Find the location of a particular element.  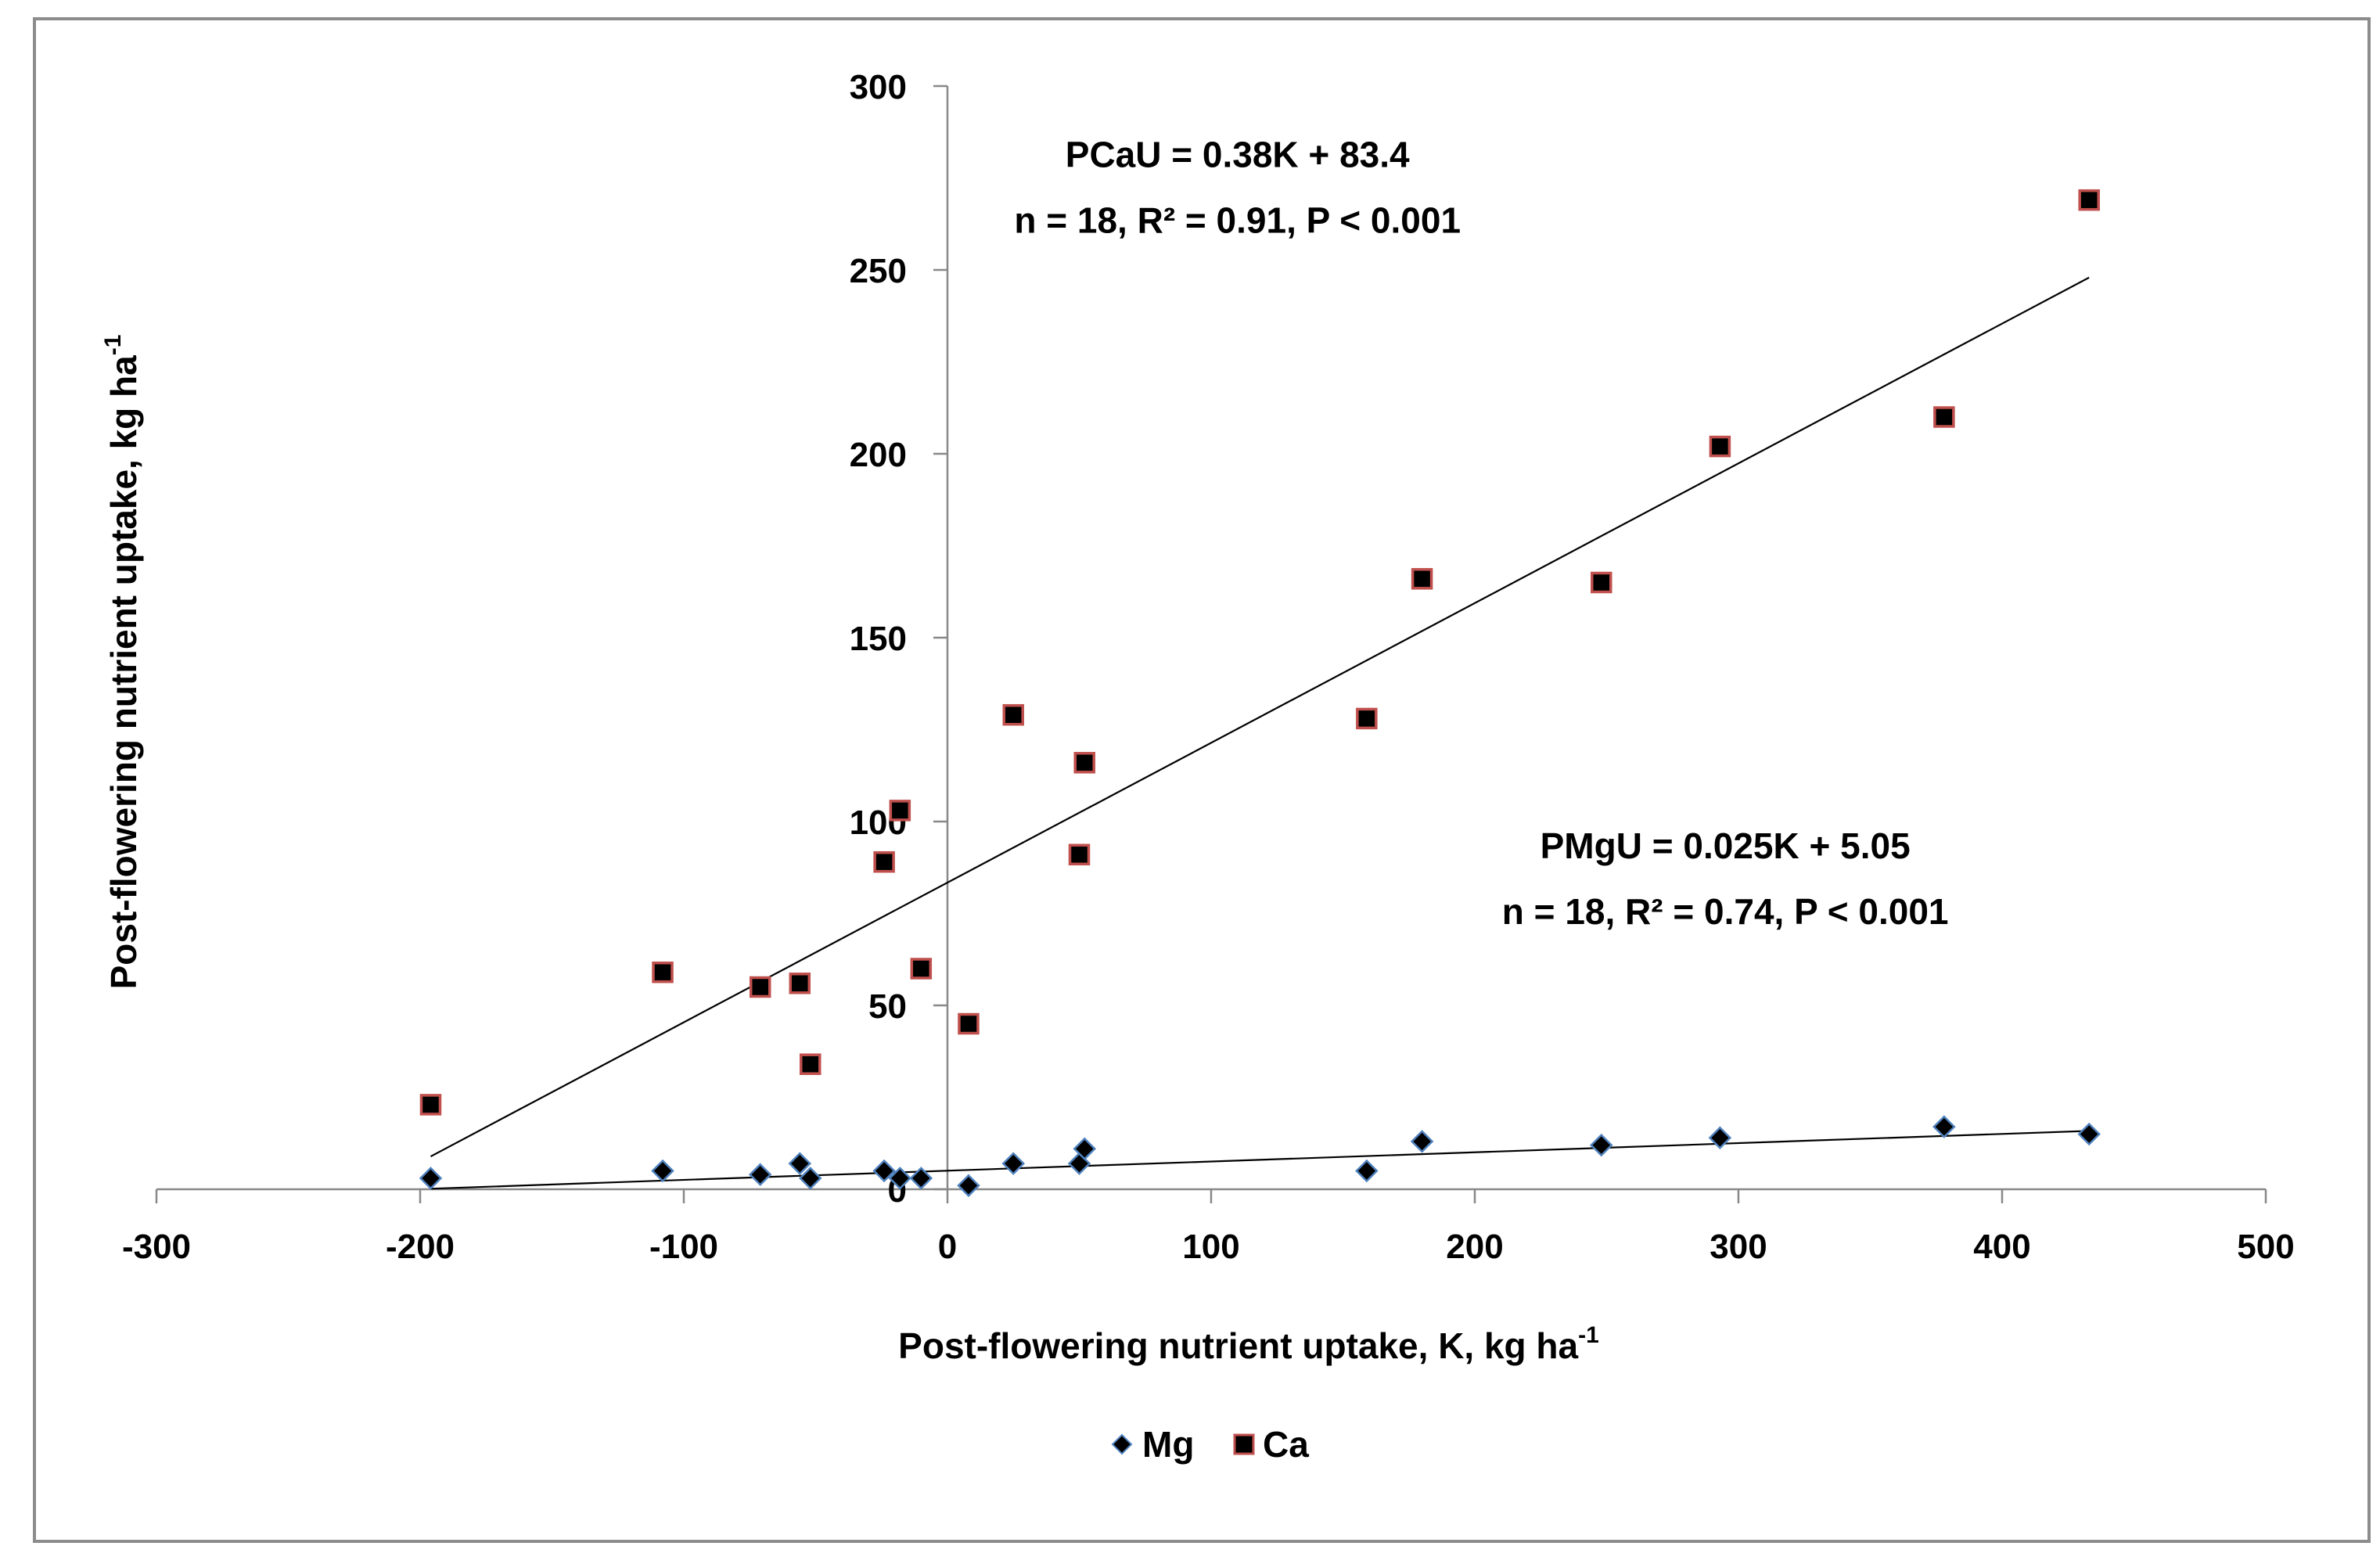

mg-eq-line-2: n = 18, R² = 0.74, P < 0.001 is located at coordinates (1725, 912).